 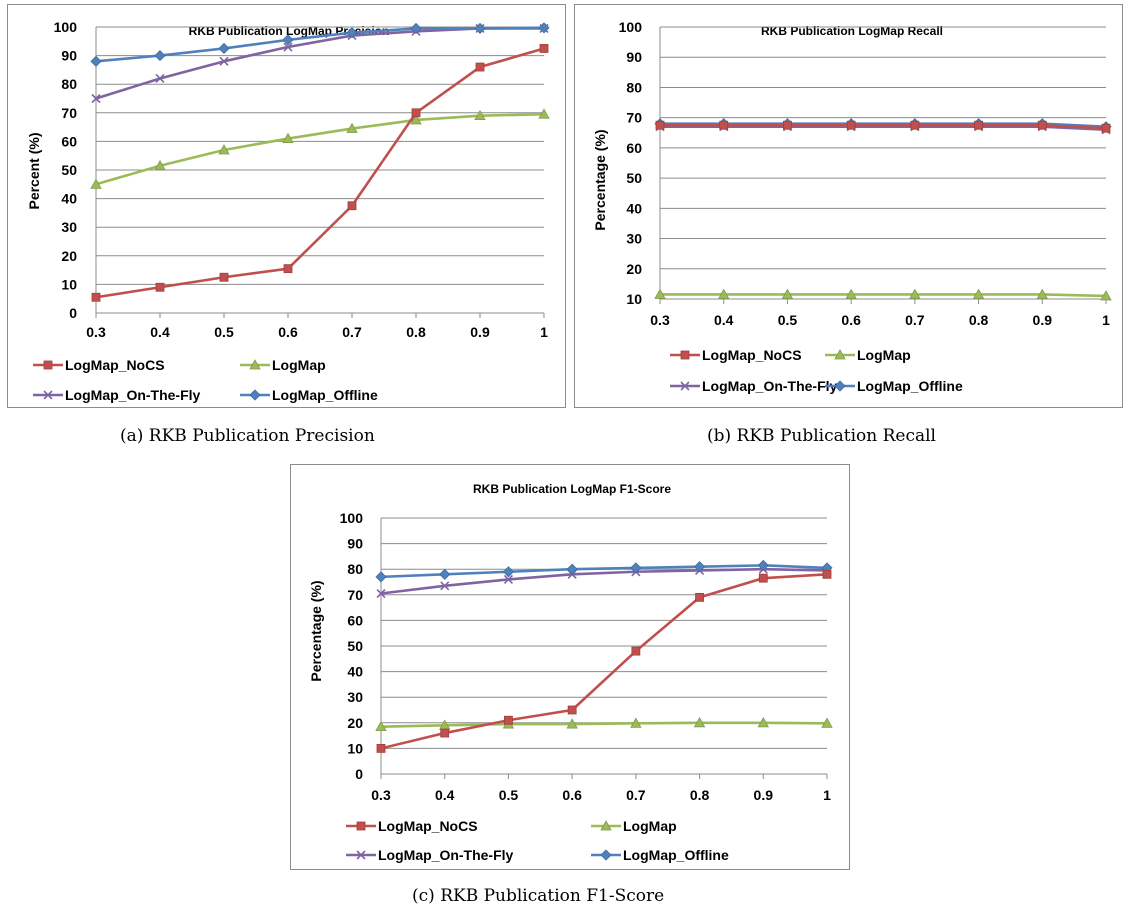 What do you see at coordinates (96, 332) in the screenshot?
I see `x-tick-label: 0.3` at bounding box center [96, 332].